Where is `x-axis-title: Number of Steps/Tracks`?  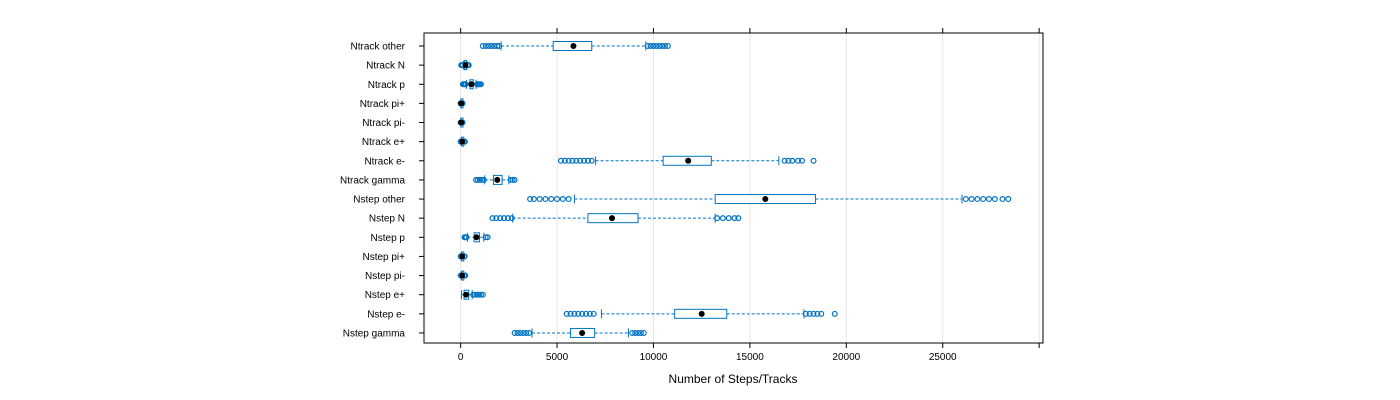
x-axis-title: Number of Steps/Tracks is located at coordinates (733, 379).